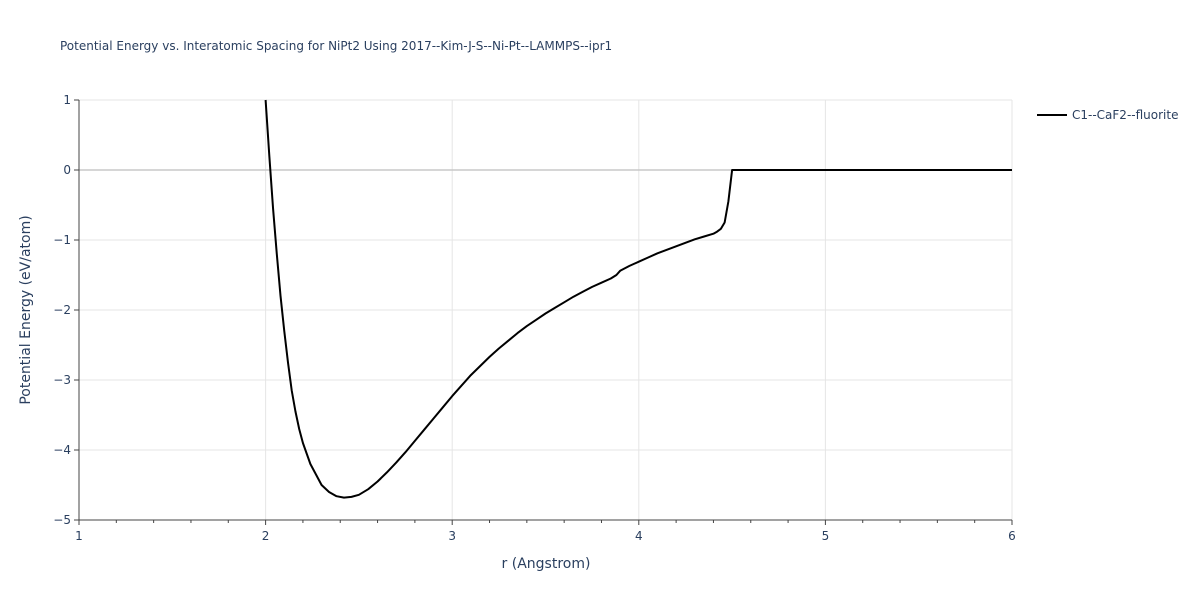 The height and width of the screenshot is (600, 1200). I want to click on y-tick-label: −5, so click(62, 520).